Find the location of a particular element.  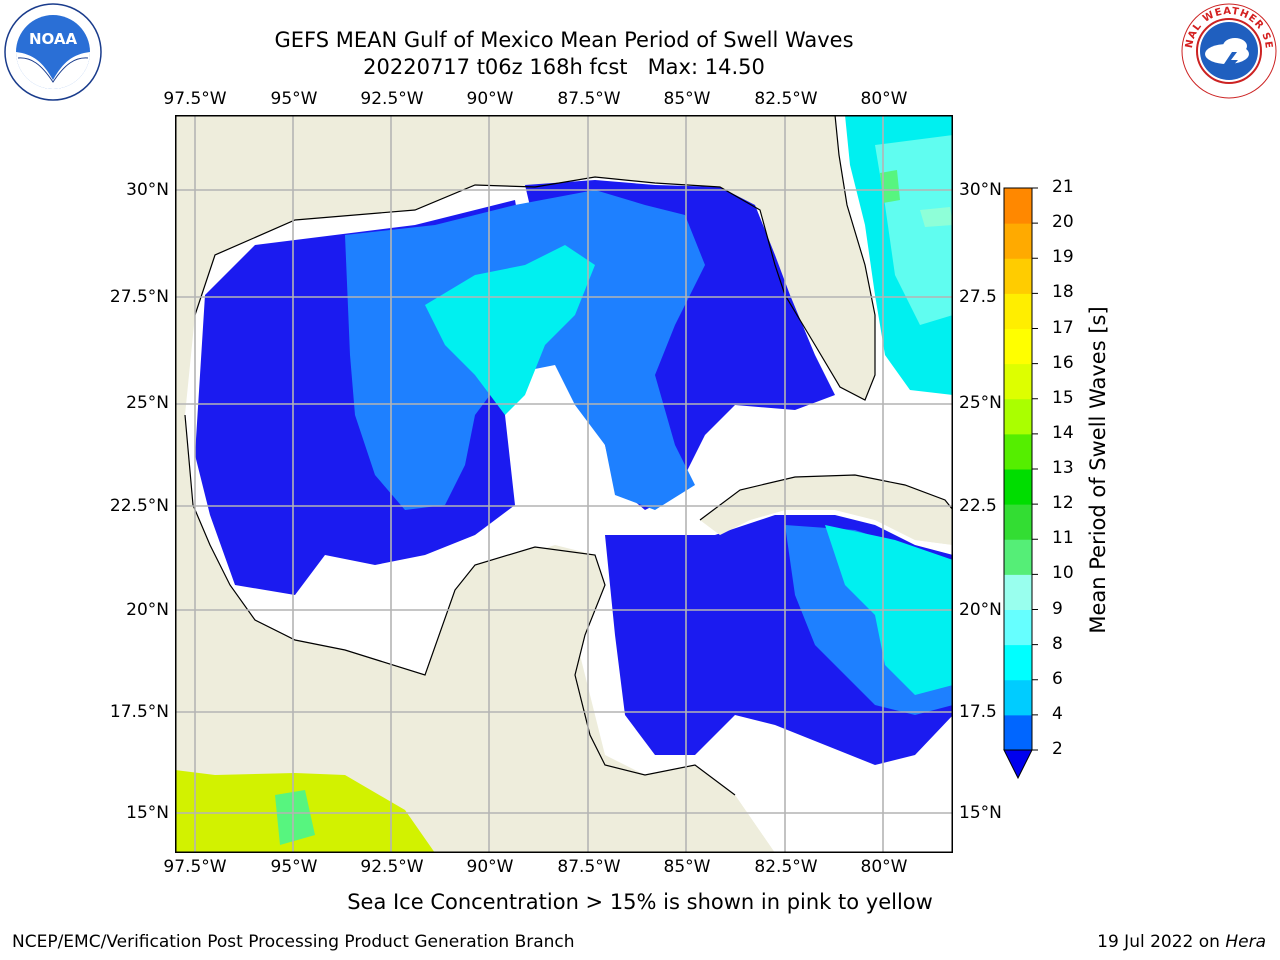

lon-label-top: 85°W is located at coordinates (687, 99).